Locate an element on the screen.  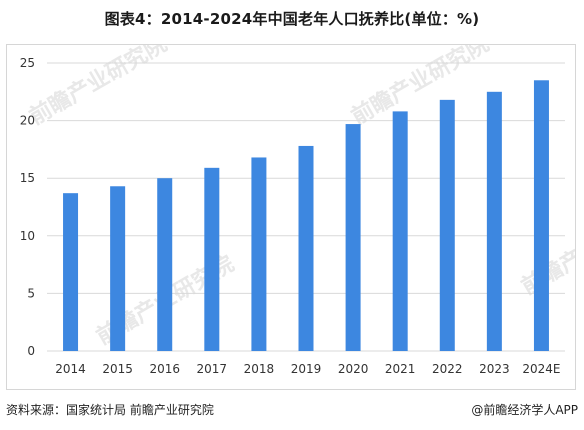
chart-title: 图表4：2014-2024年中国老年人口抚养比(单位：%) is located at coordinates (292, 19).